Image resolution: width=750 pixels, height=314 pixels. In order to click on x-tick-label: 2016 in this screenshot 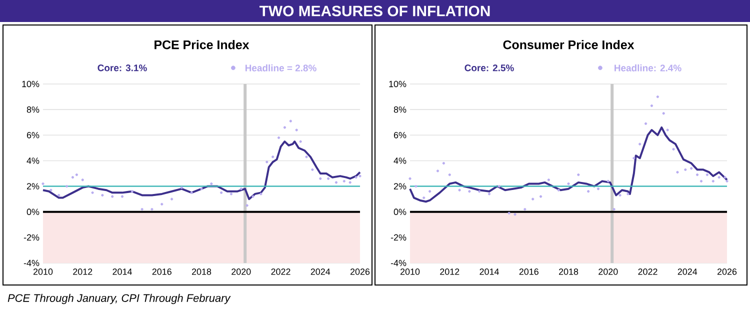, I will do `click(162, 271)`.